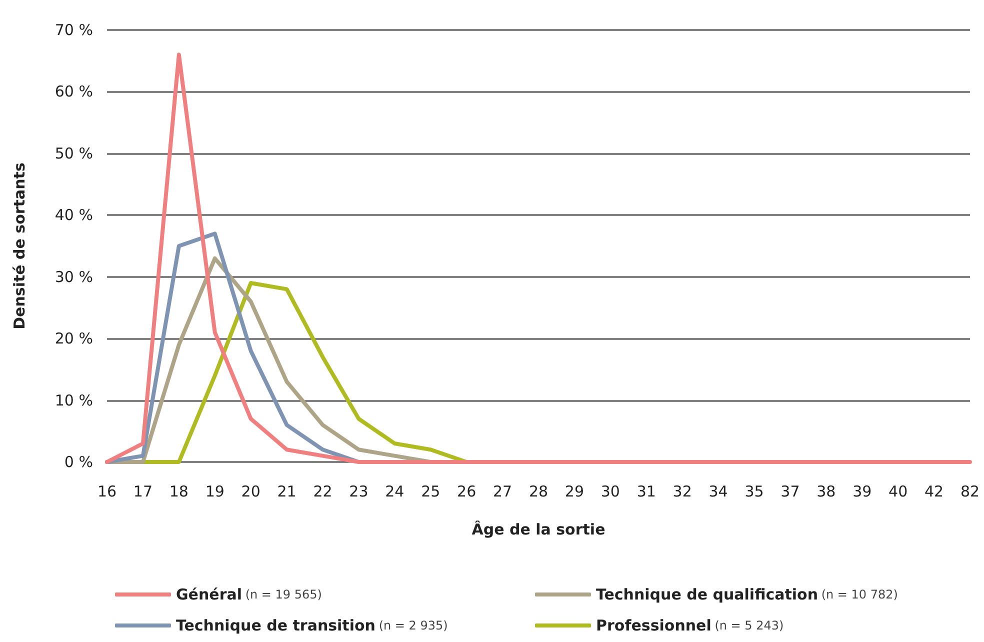 This screenshot has width=984, height=642. What do you see at coordinates (898, 491) in the screenshot?
I see `x-tick-label: 40` at bounding box center [898, 491].